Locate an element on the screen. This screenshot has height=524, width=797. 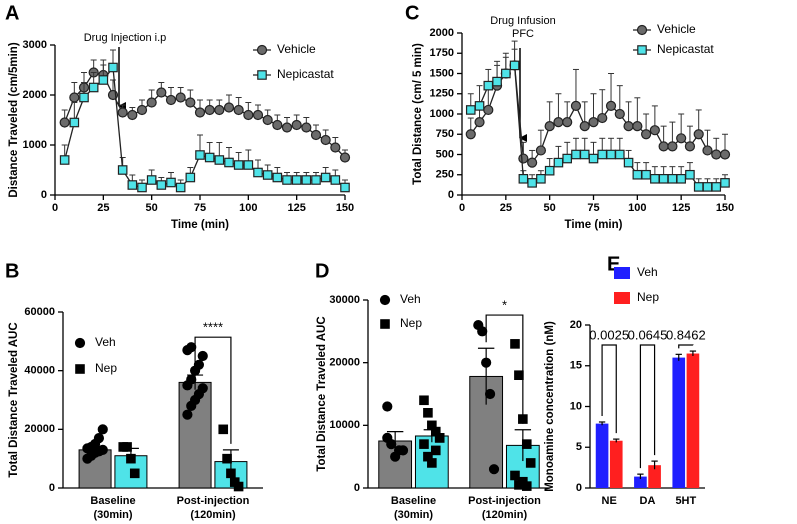
panel-letter: B is located at coordinates (12, 271).